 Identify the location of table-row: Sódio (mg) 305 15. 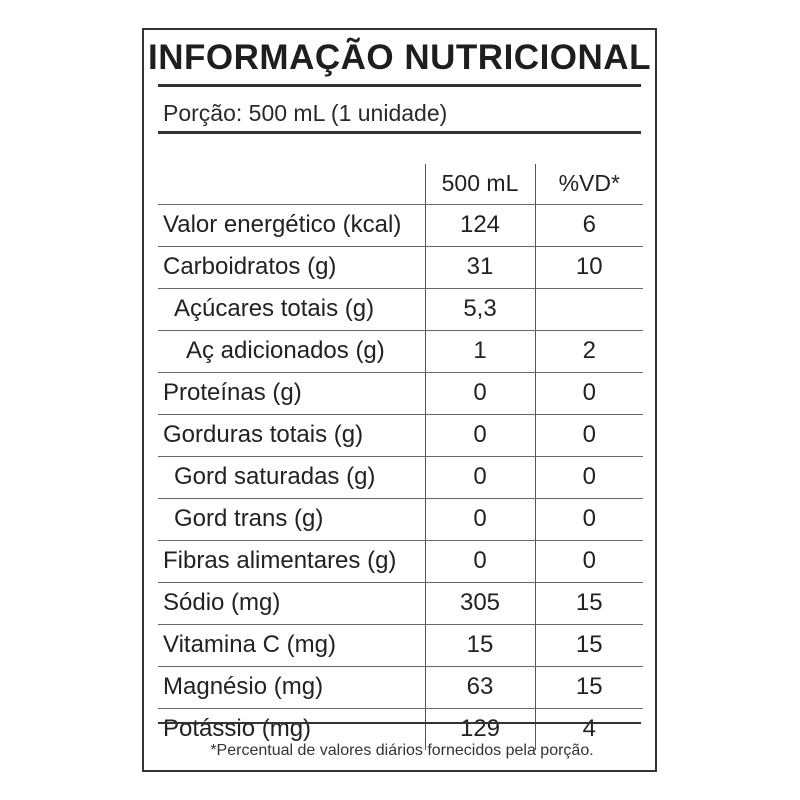
(400, 603).